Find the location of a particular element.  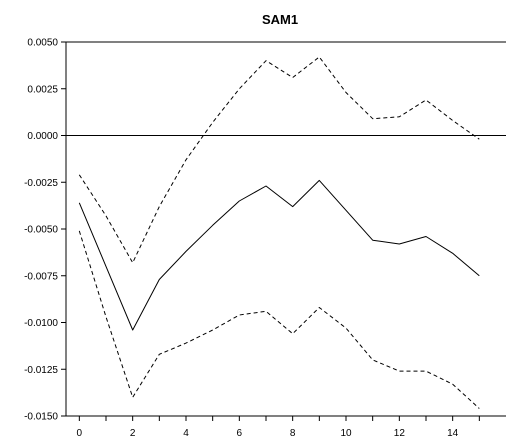

x-tick-label: 10 is located at coordinates (346, 433).